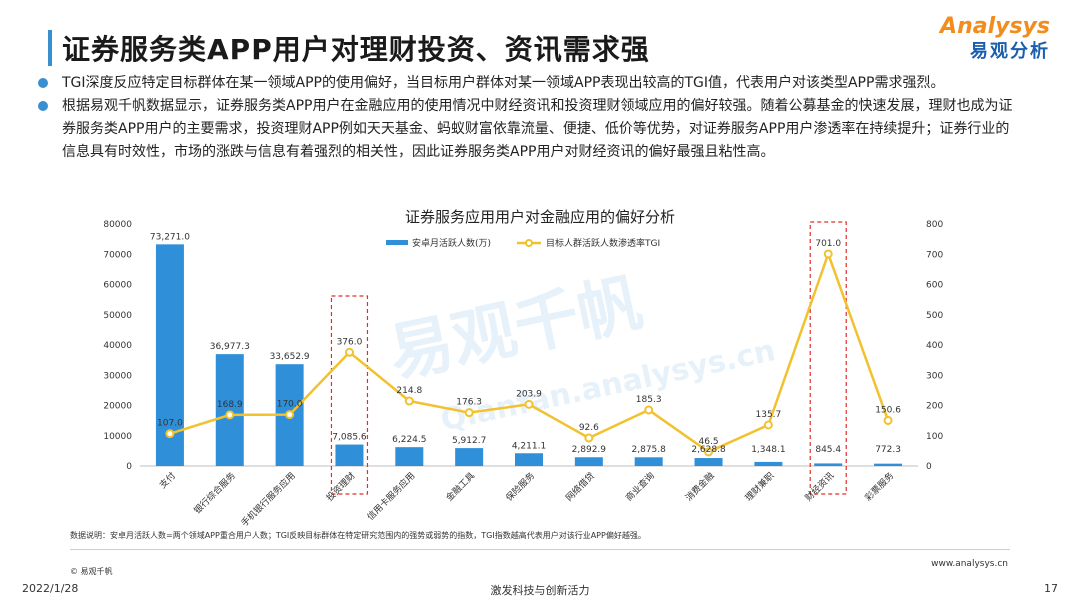  I want to click on analysys-logo: Analysys 易观分析, so click(995, 38).